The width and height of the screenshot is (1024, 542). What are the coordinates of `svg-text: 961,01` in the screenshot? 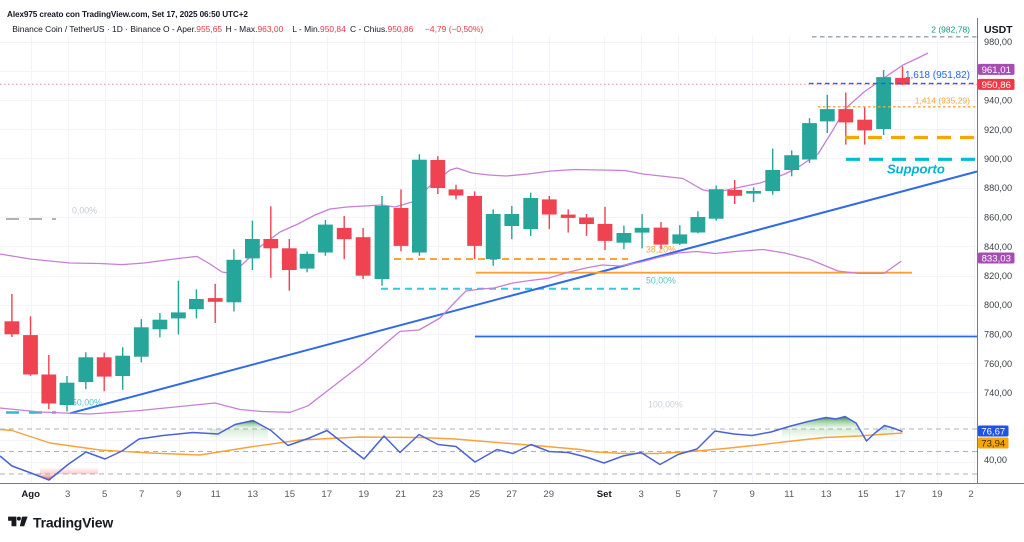 It's located at (996, 70).